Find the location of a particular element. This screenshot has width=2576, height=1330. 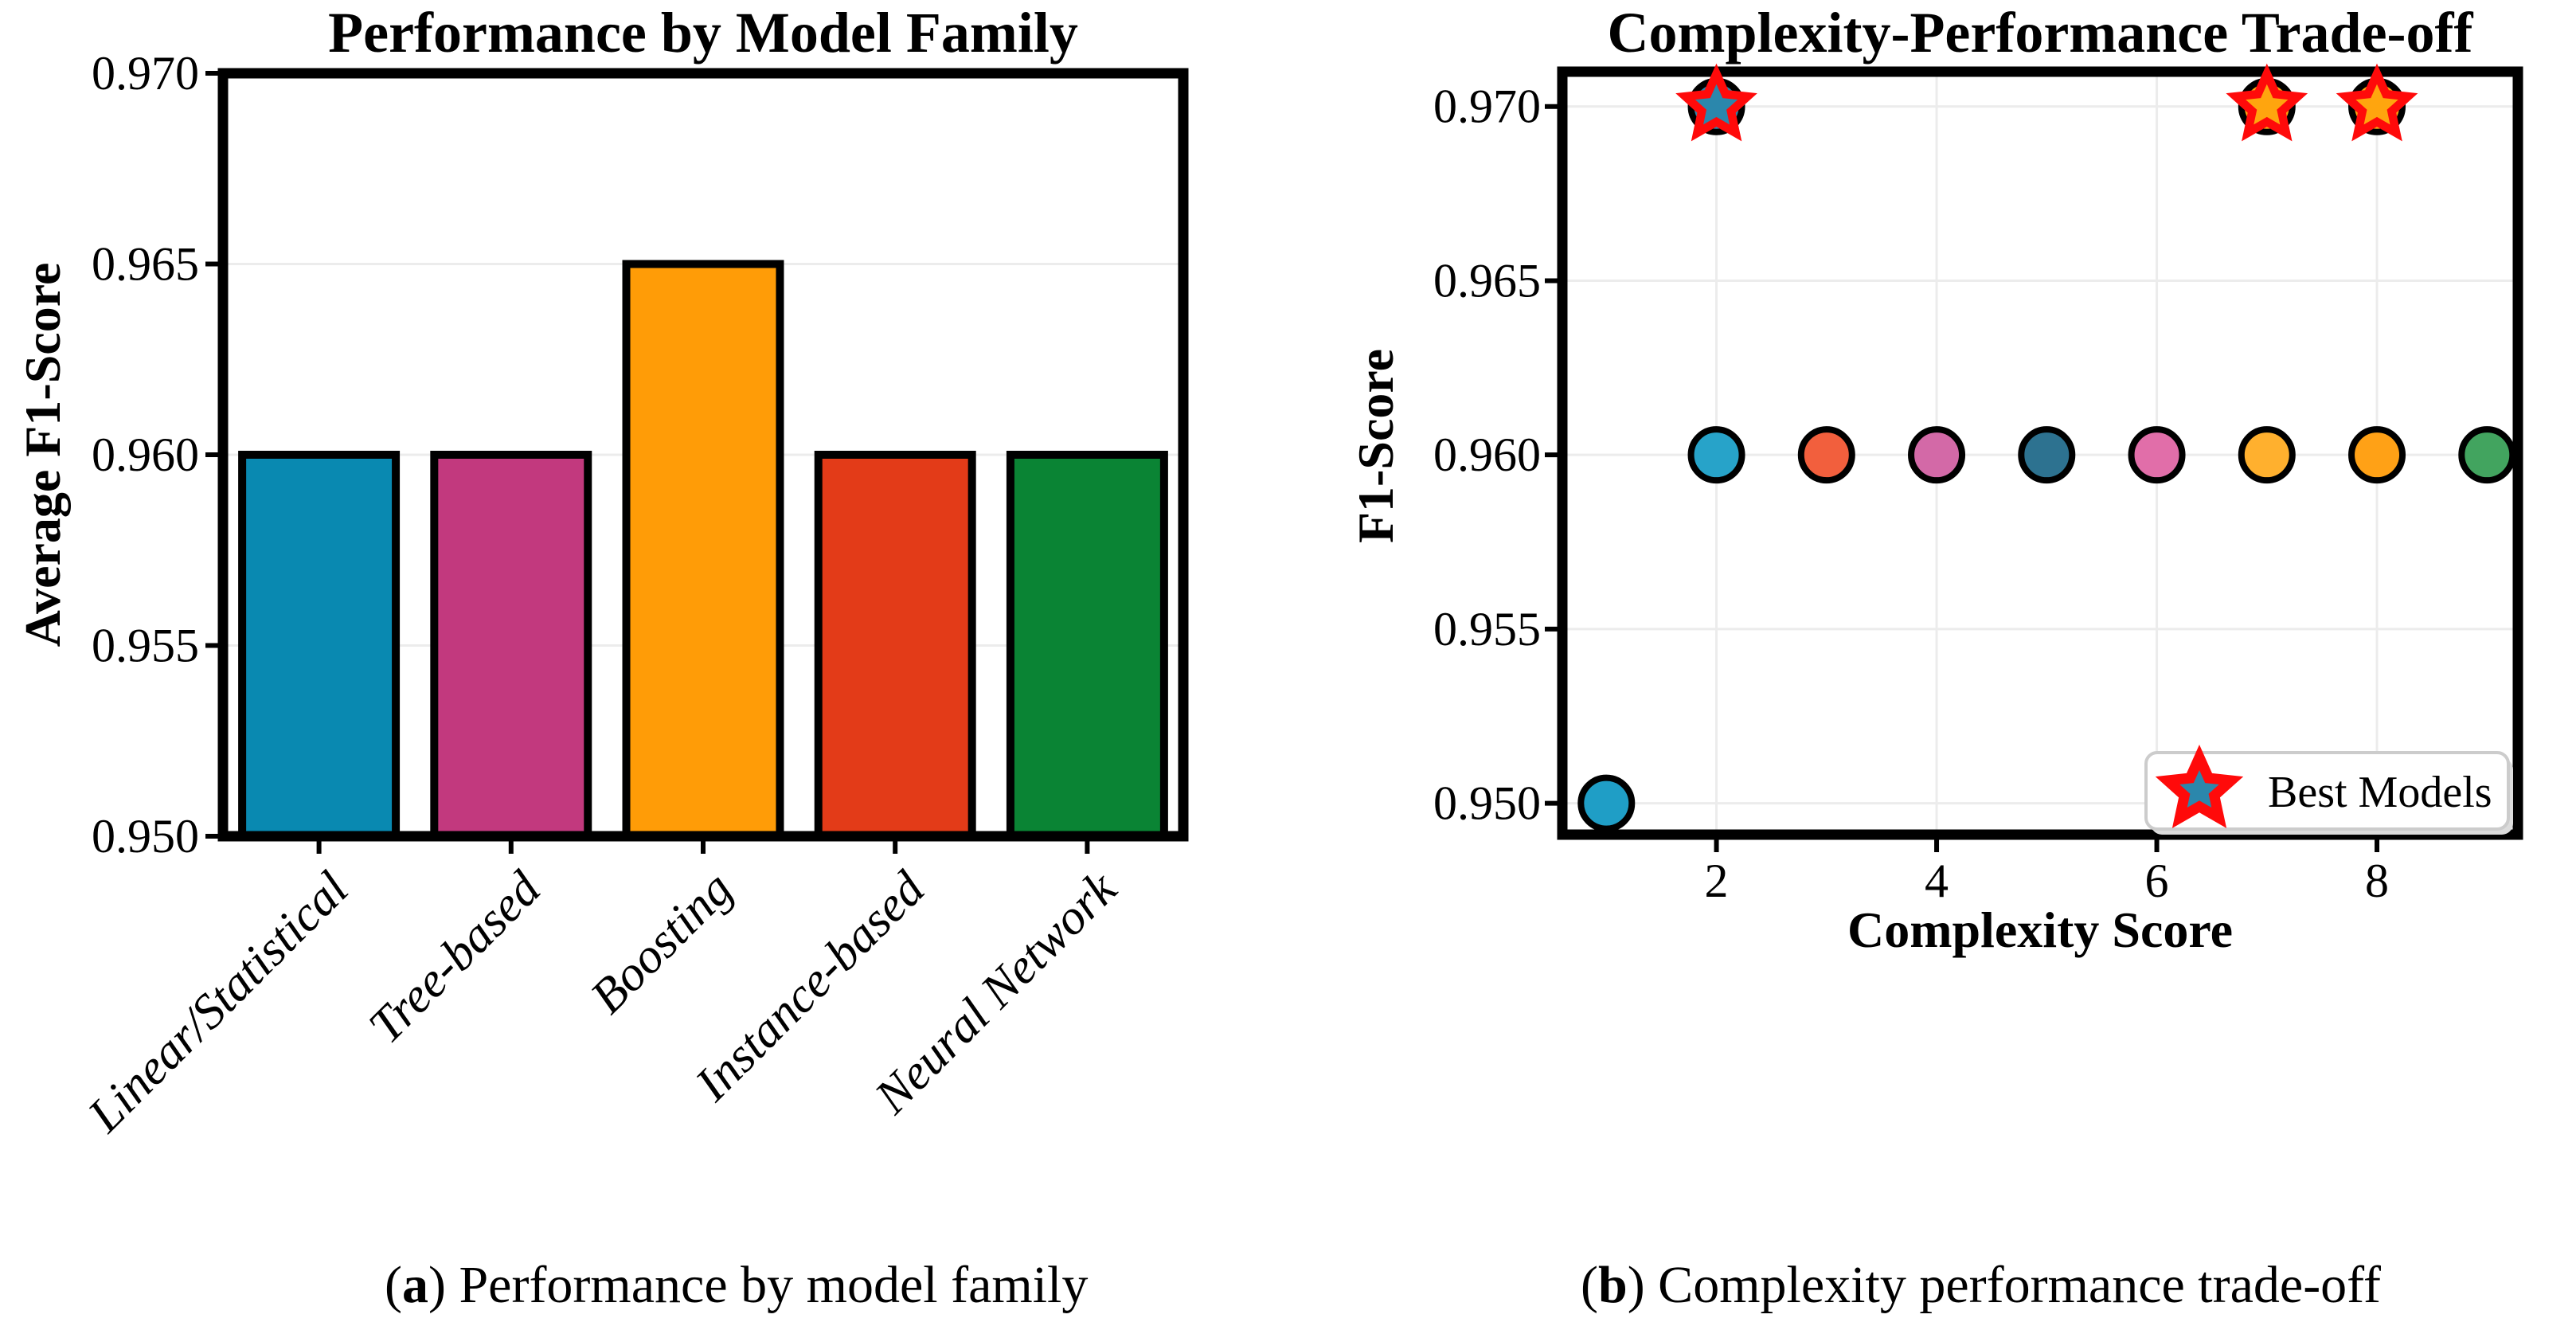

bar-linear-statistical is located at coordinates (319, 645).